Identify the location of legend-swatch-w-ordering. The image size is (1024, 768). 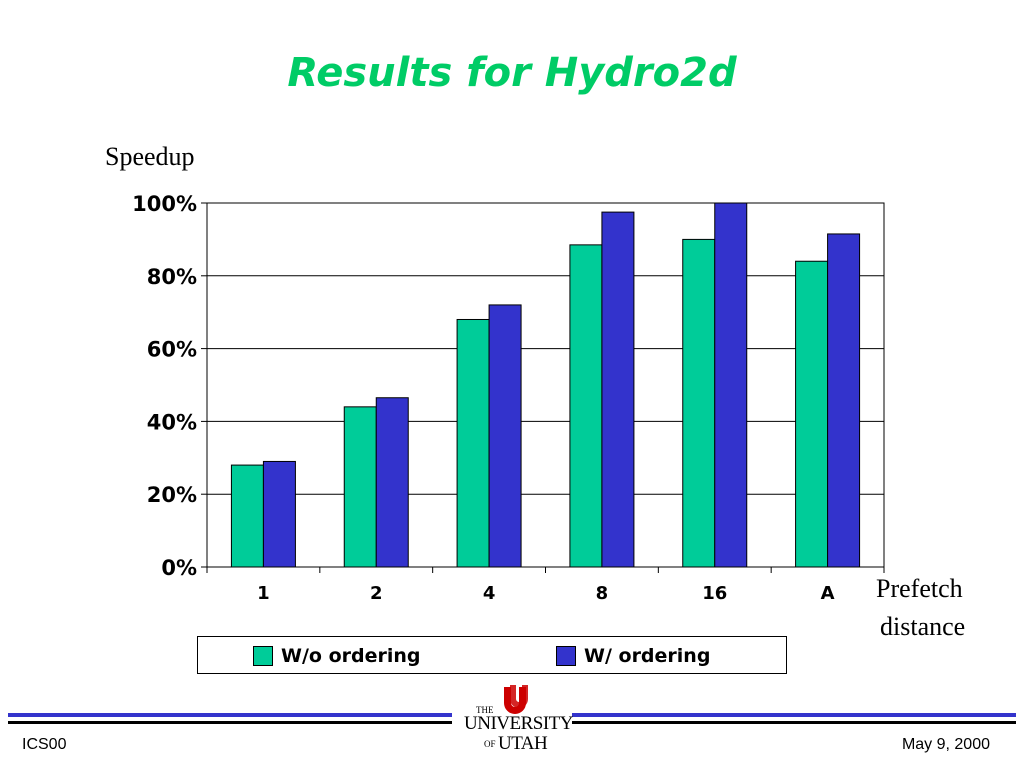
(566, 656).